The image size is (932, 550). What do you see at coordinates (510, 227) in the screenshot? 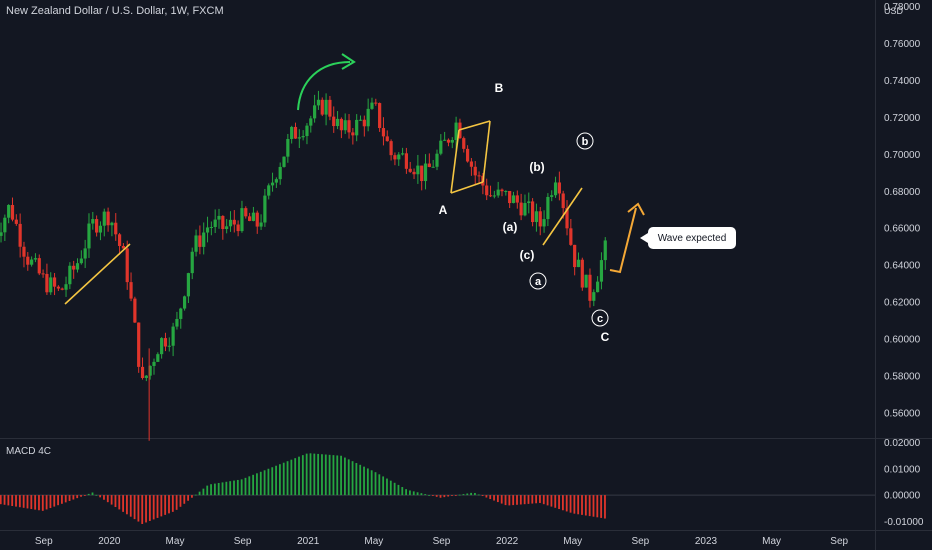
I see `wave-label-a-paren: (a)` at bounding box center [510, 227].